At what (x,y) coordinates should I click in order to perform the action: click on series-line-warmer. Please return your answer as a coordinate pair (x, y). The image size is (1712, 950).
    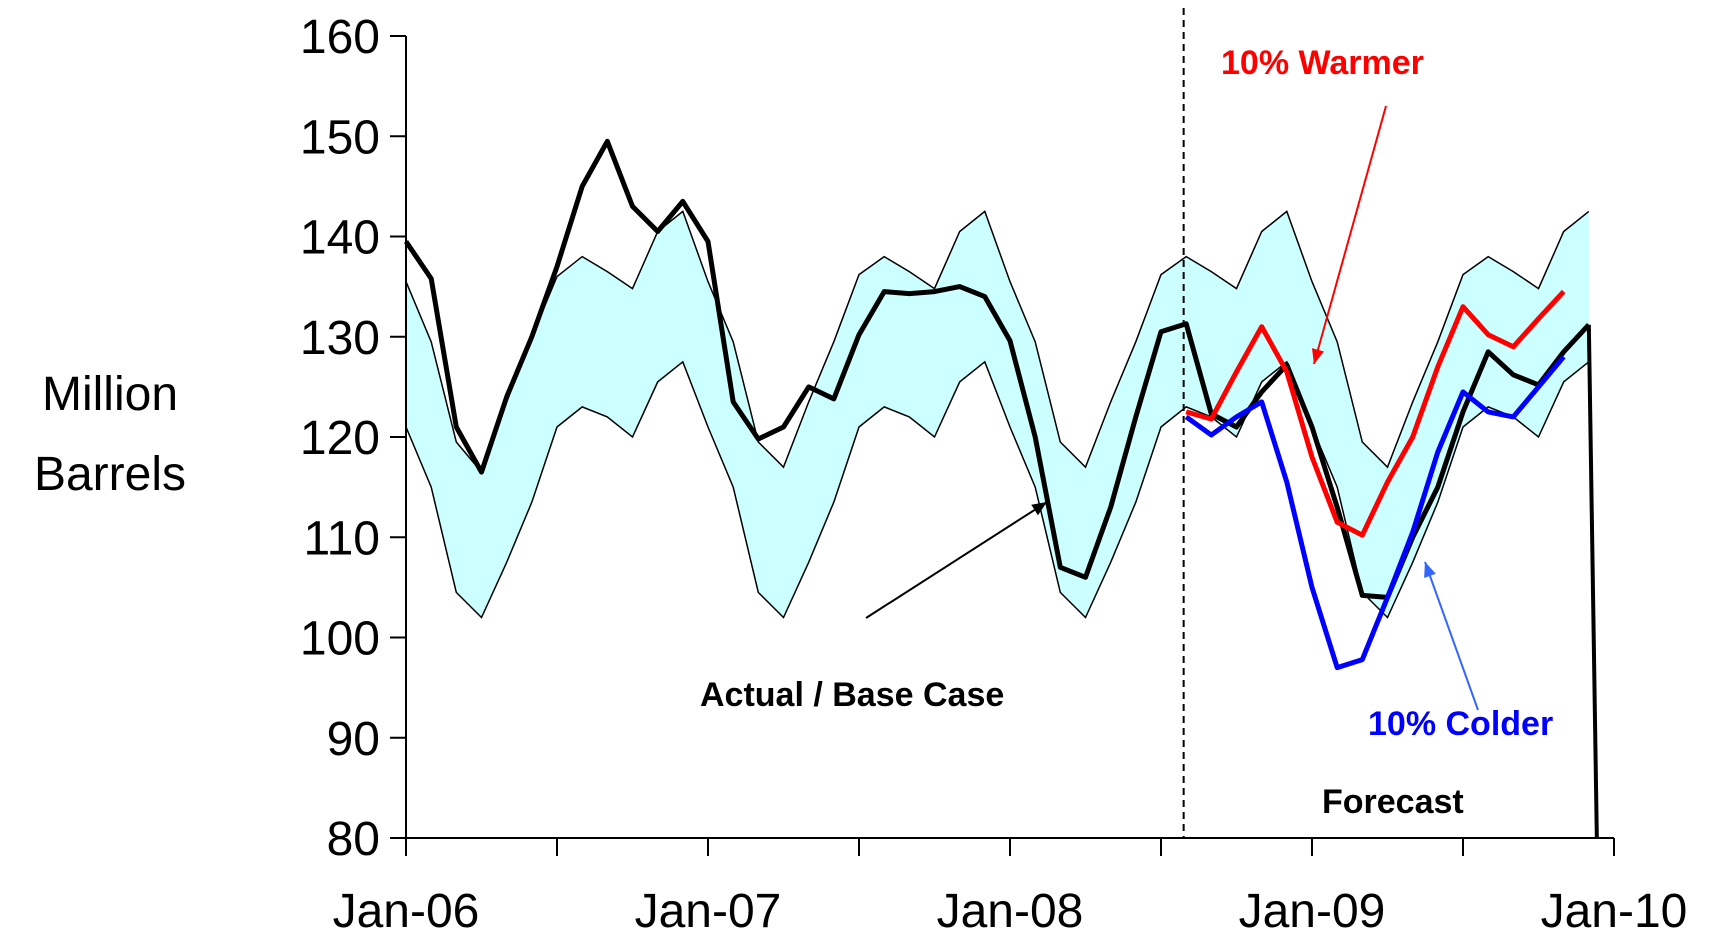
    Looking at the image, I should click on (1375, 413).